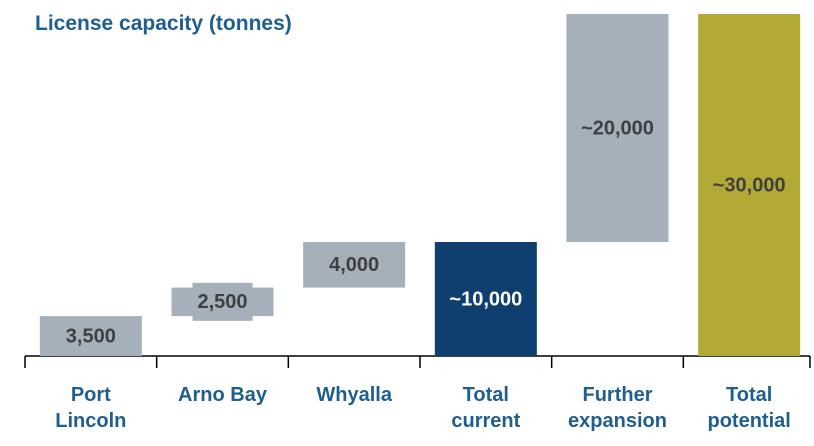 This screenshot has width=814, height=446. I want to click on data-label: 2,500, so click(222, 302).